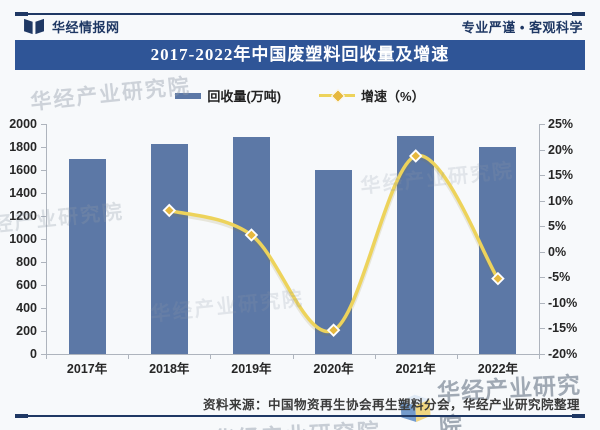 The height and width of the screenshot is (430, 600). I want to click on legend-line-label: 增速（%）, so click(393, 96).